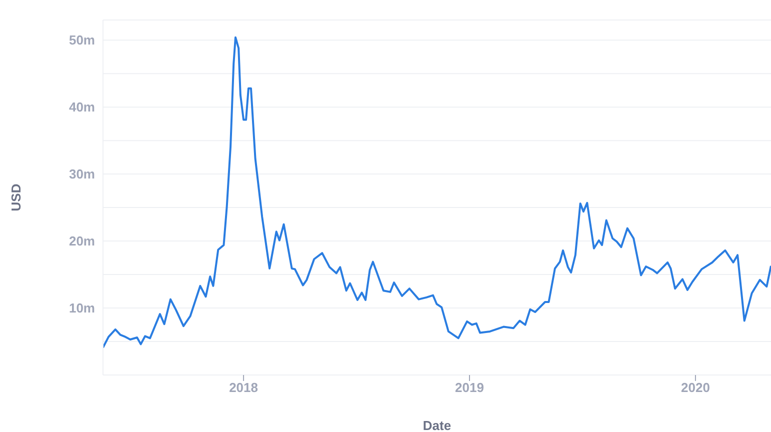 This screenshot has width=771, height=432. Describe the element at coordinates (469, 388) in the screenshot. I see `x-tick-label: 2019` at that location.